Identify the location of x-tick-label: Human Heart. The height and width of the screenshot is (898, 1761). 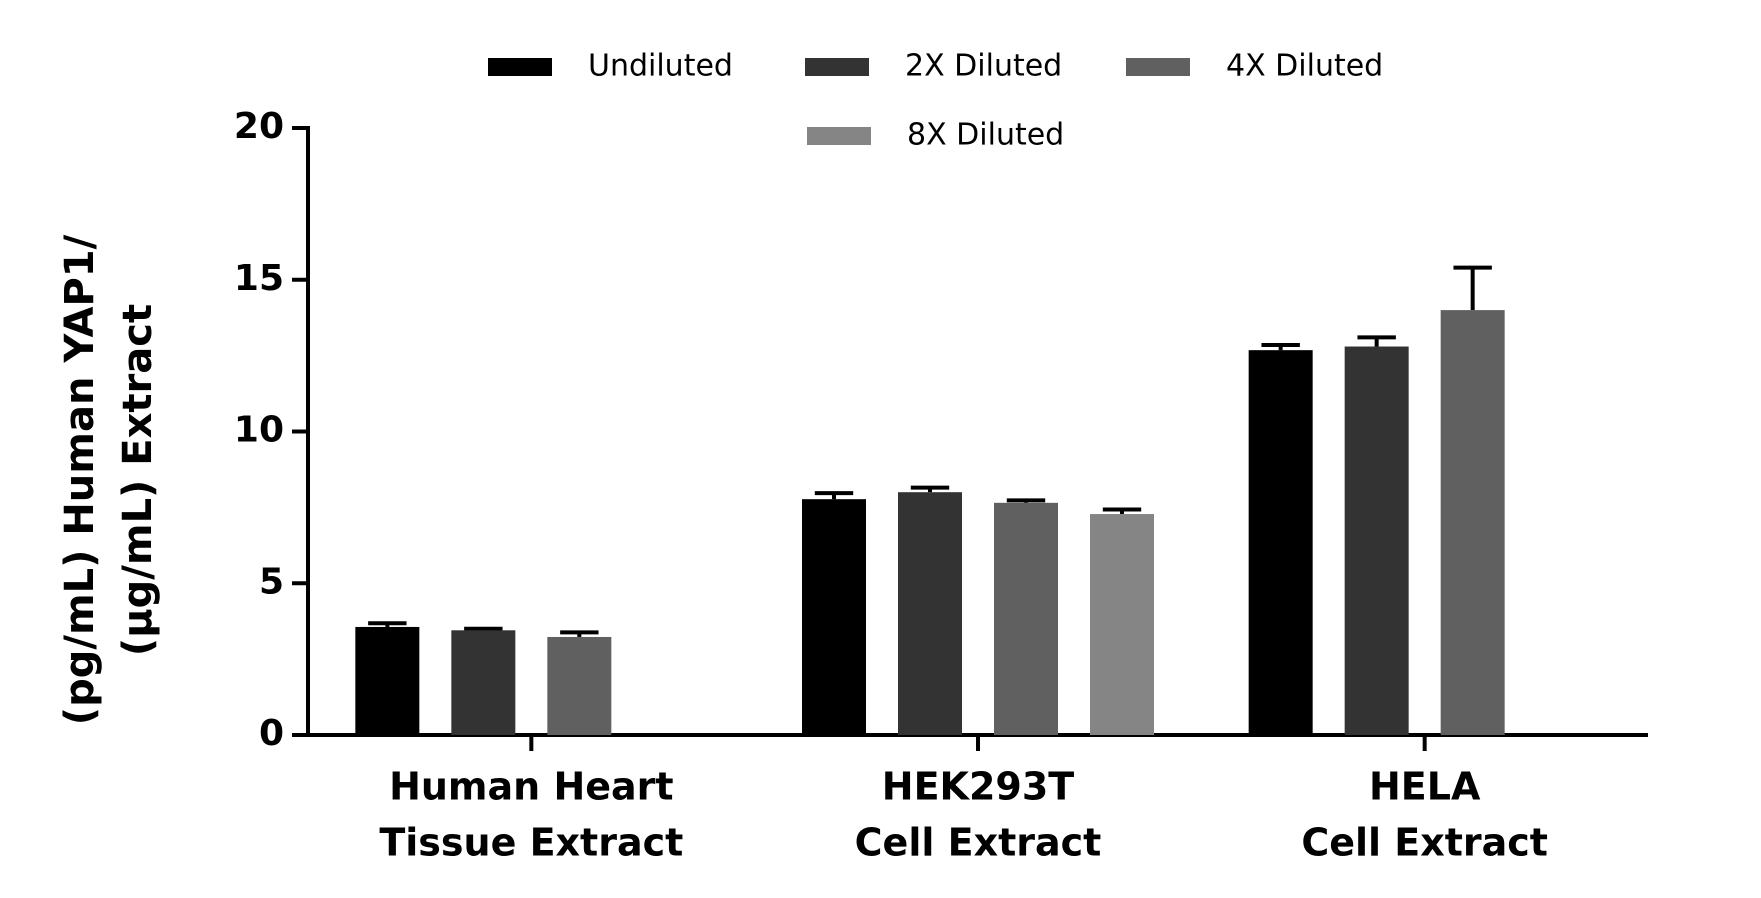
(531, 787).